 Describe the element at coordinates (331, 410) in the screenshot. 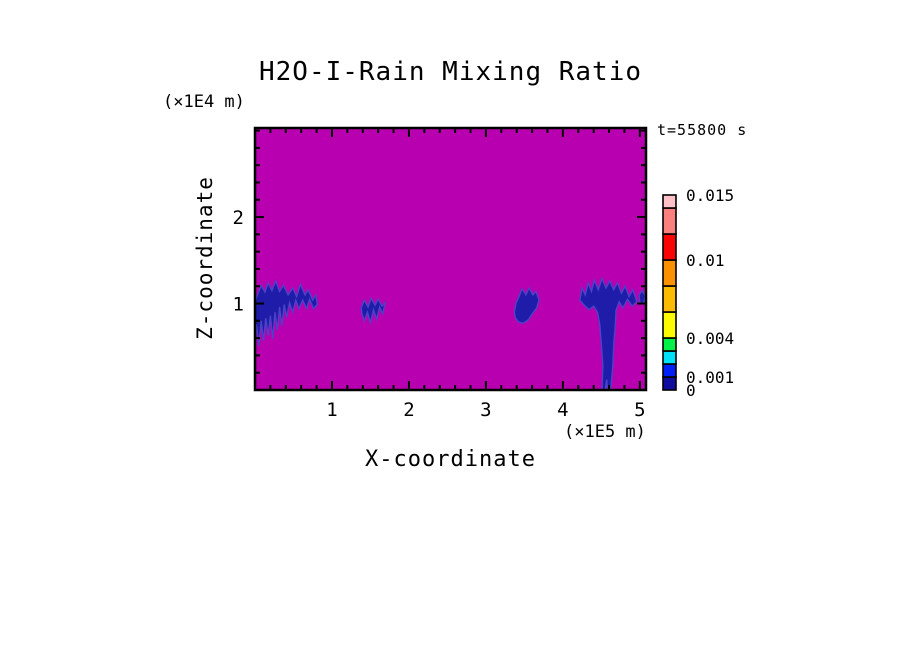

I see `x-tick-label: 1` at that location.